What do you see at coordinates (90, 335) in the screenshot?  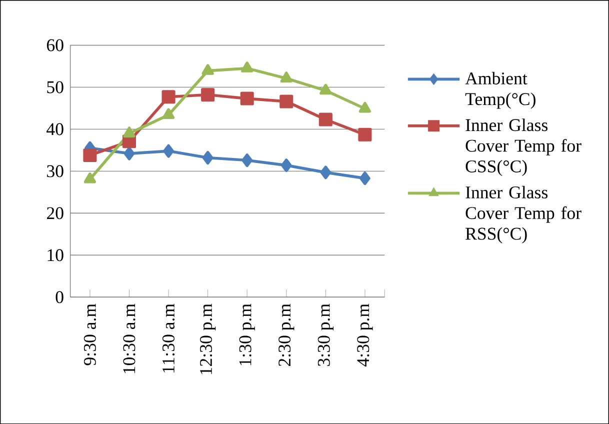 I see `x-tick-label: 9:30 a.m` at bounding box center [90, 335].